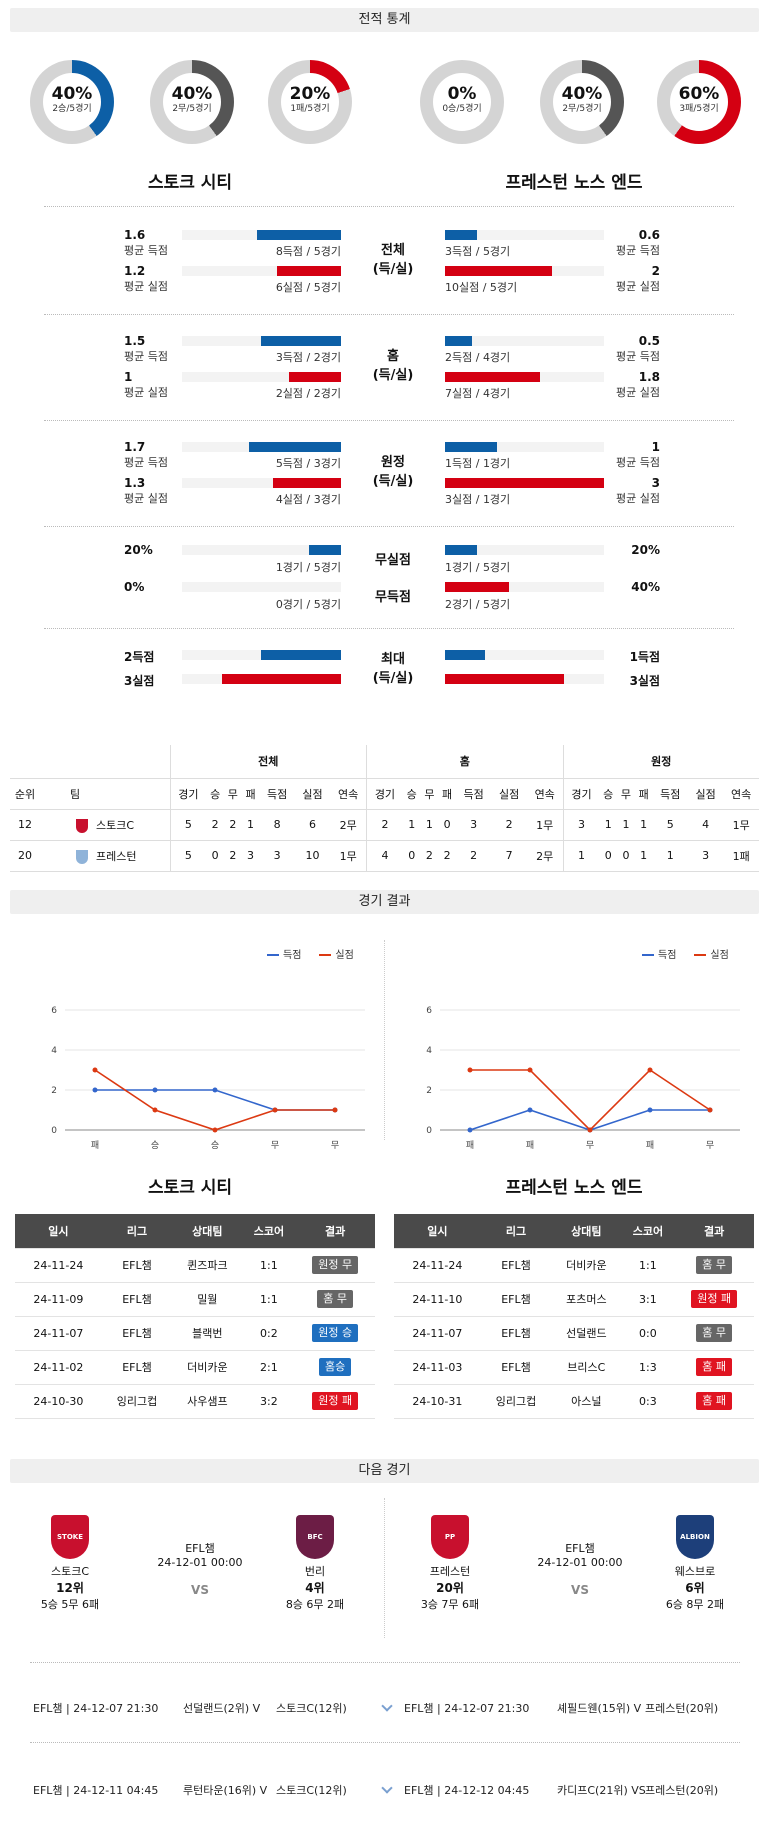  I want to click on category-line1: 원정, so click(393, 462).